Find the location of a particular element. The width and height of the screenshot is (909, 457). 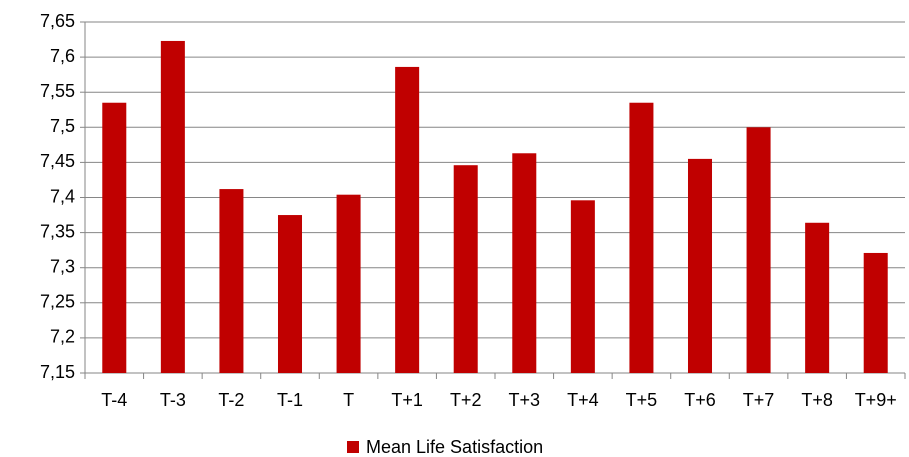

legend-swatch is located at coordinates (353, 447).